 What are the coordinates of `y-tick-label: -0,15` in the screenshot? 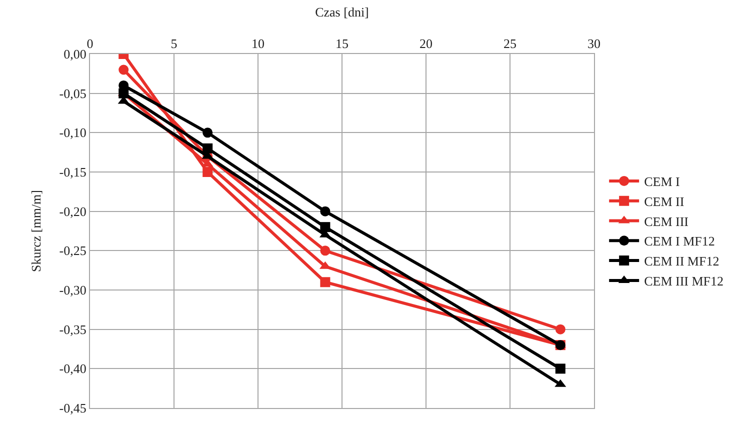 It's located at (72, 172).